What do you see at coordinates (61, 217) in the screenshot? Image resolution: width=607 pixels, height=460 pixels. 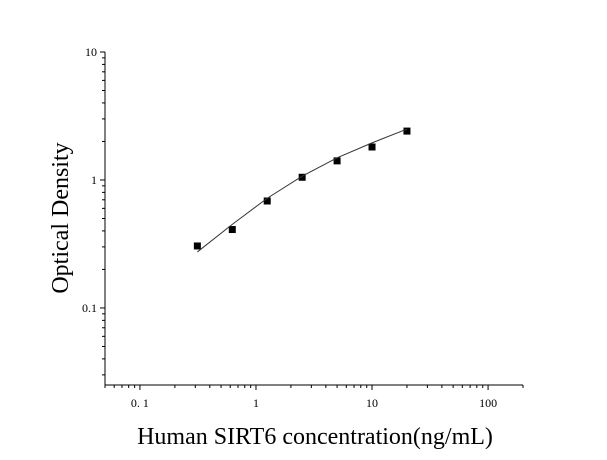 I see `y-axis-title: Optical Density` at bounding box center [61, 217].